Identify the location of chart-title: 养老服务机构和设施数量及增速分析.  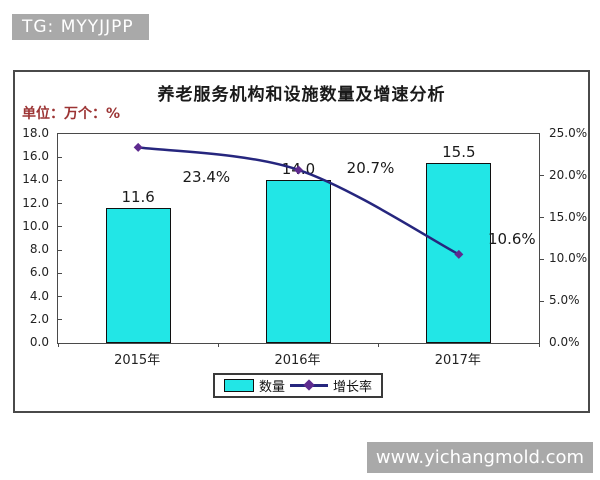
(301, 95).